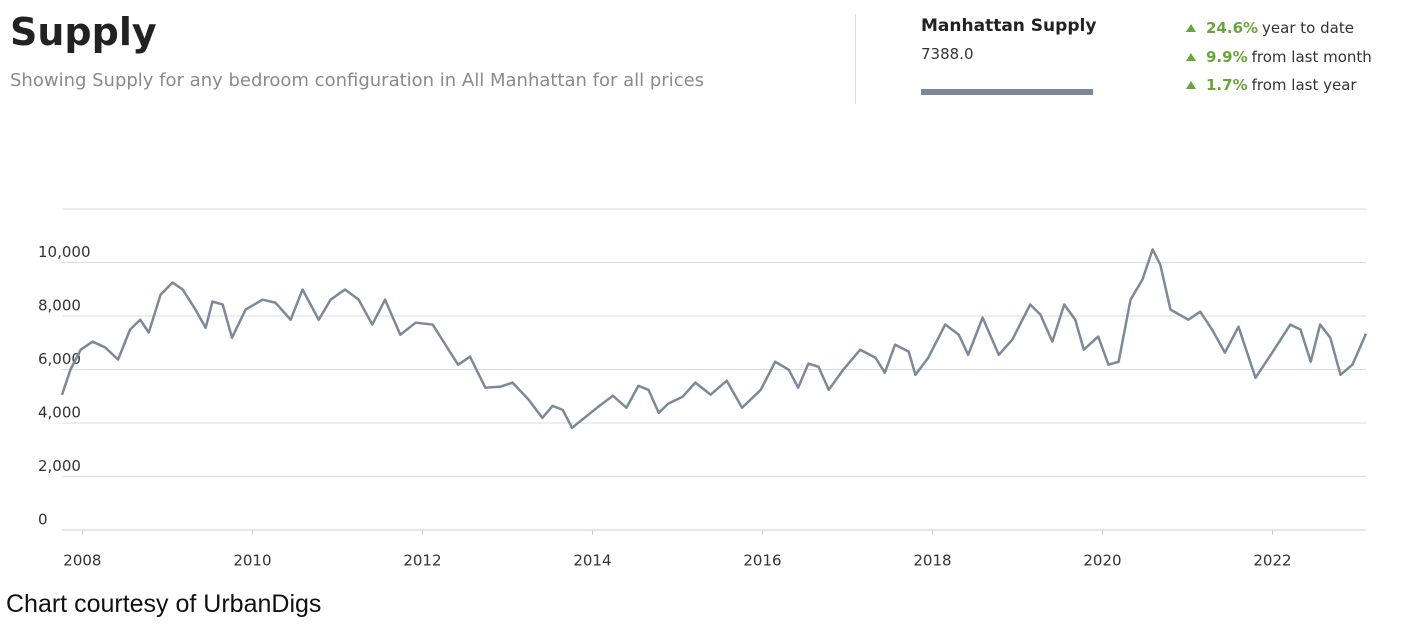 This screenshot has width=1404, height=644. What do you see at coordinates (1304, 85) in the screenshot?
I see `change-text: from last year` at bounding box center [1304, 85].